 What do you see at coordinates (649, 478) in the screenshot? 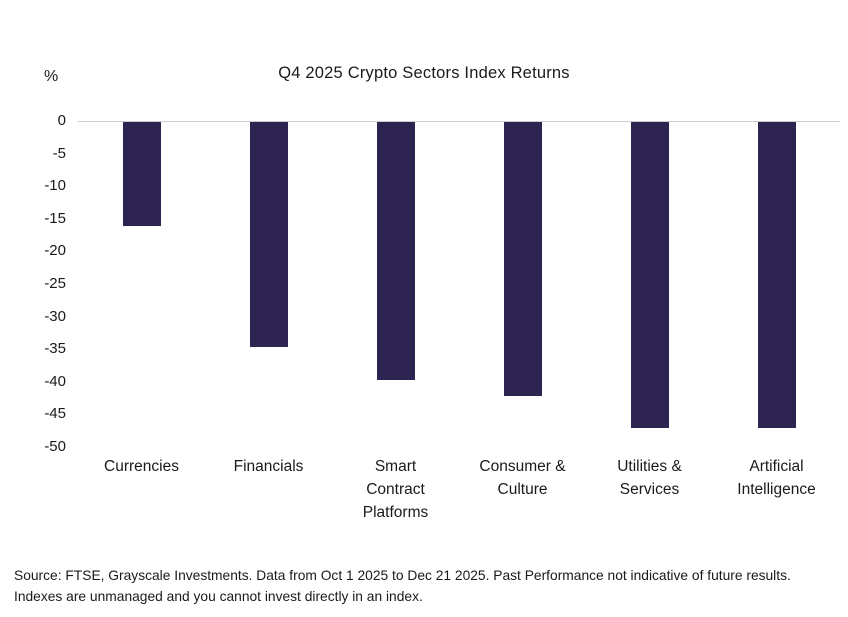
I see `category-label: Utilities & Services` at bounding box center [649, 478].